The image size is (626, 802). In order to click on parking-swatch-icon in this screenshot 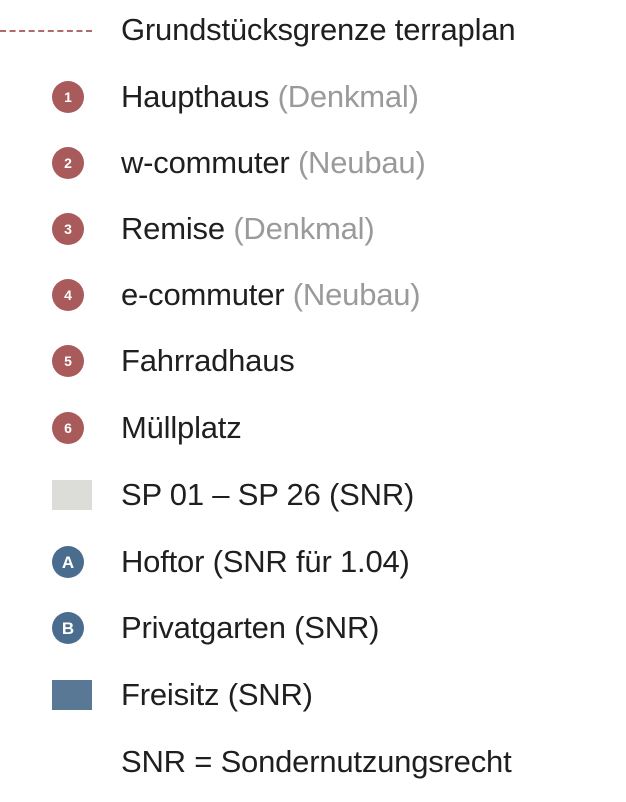, I will do `click(72, 495)`.